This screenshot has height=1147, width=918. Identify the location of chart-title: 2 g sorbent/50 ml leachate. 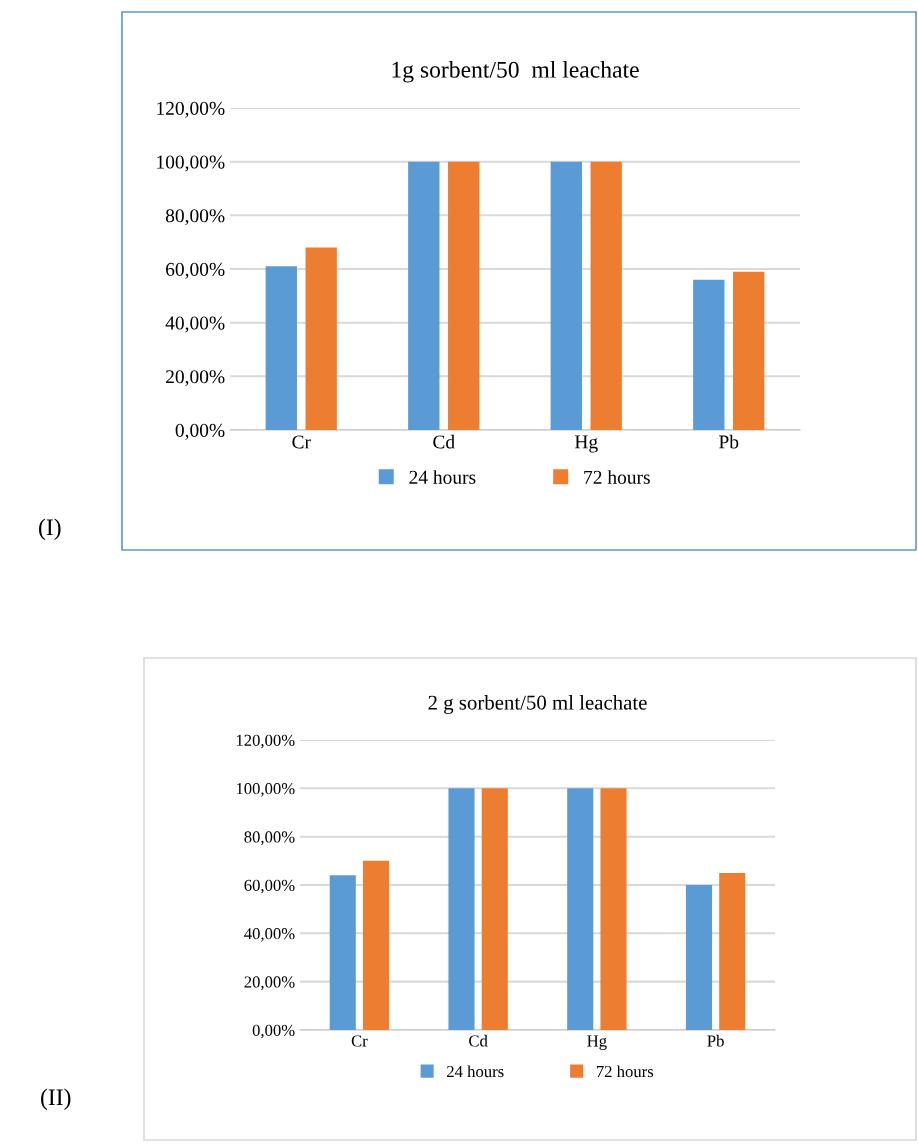
(537, 704).